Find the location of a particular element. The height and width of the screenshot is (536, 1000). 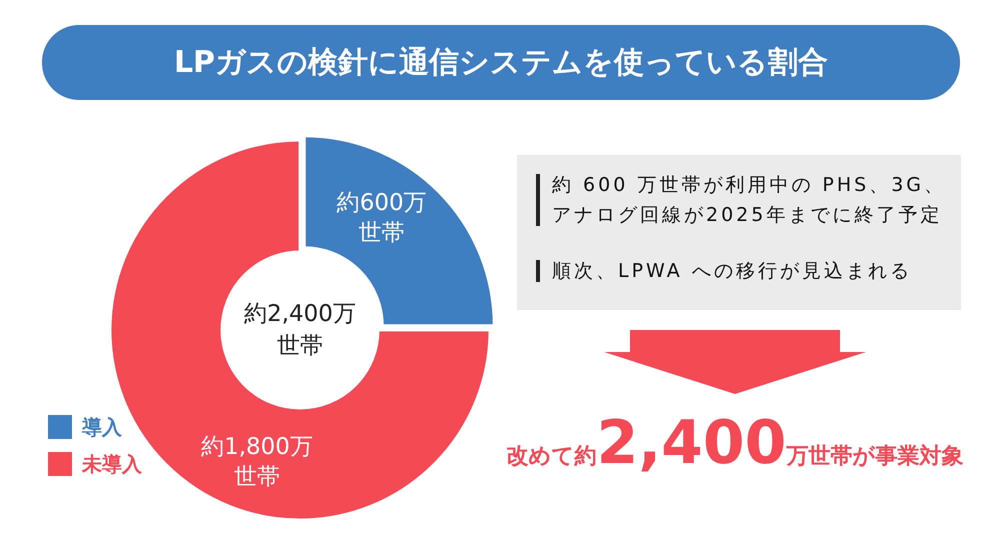

text: 2,400 is located at coordinates (691, 443).